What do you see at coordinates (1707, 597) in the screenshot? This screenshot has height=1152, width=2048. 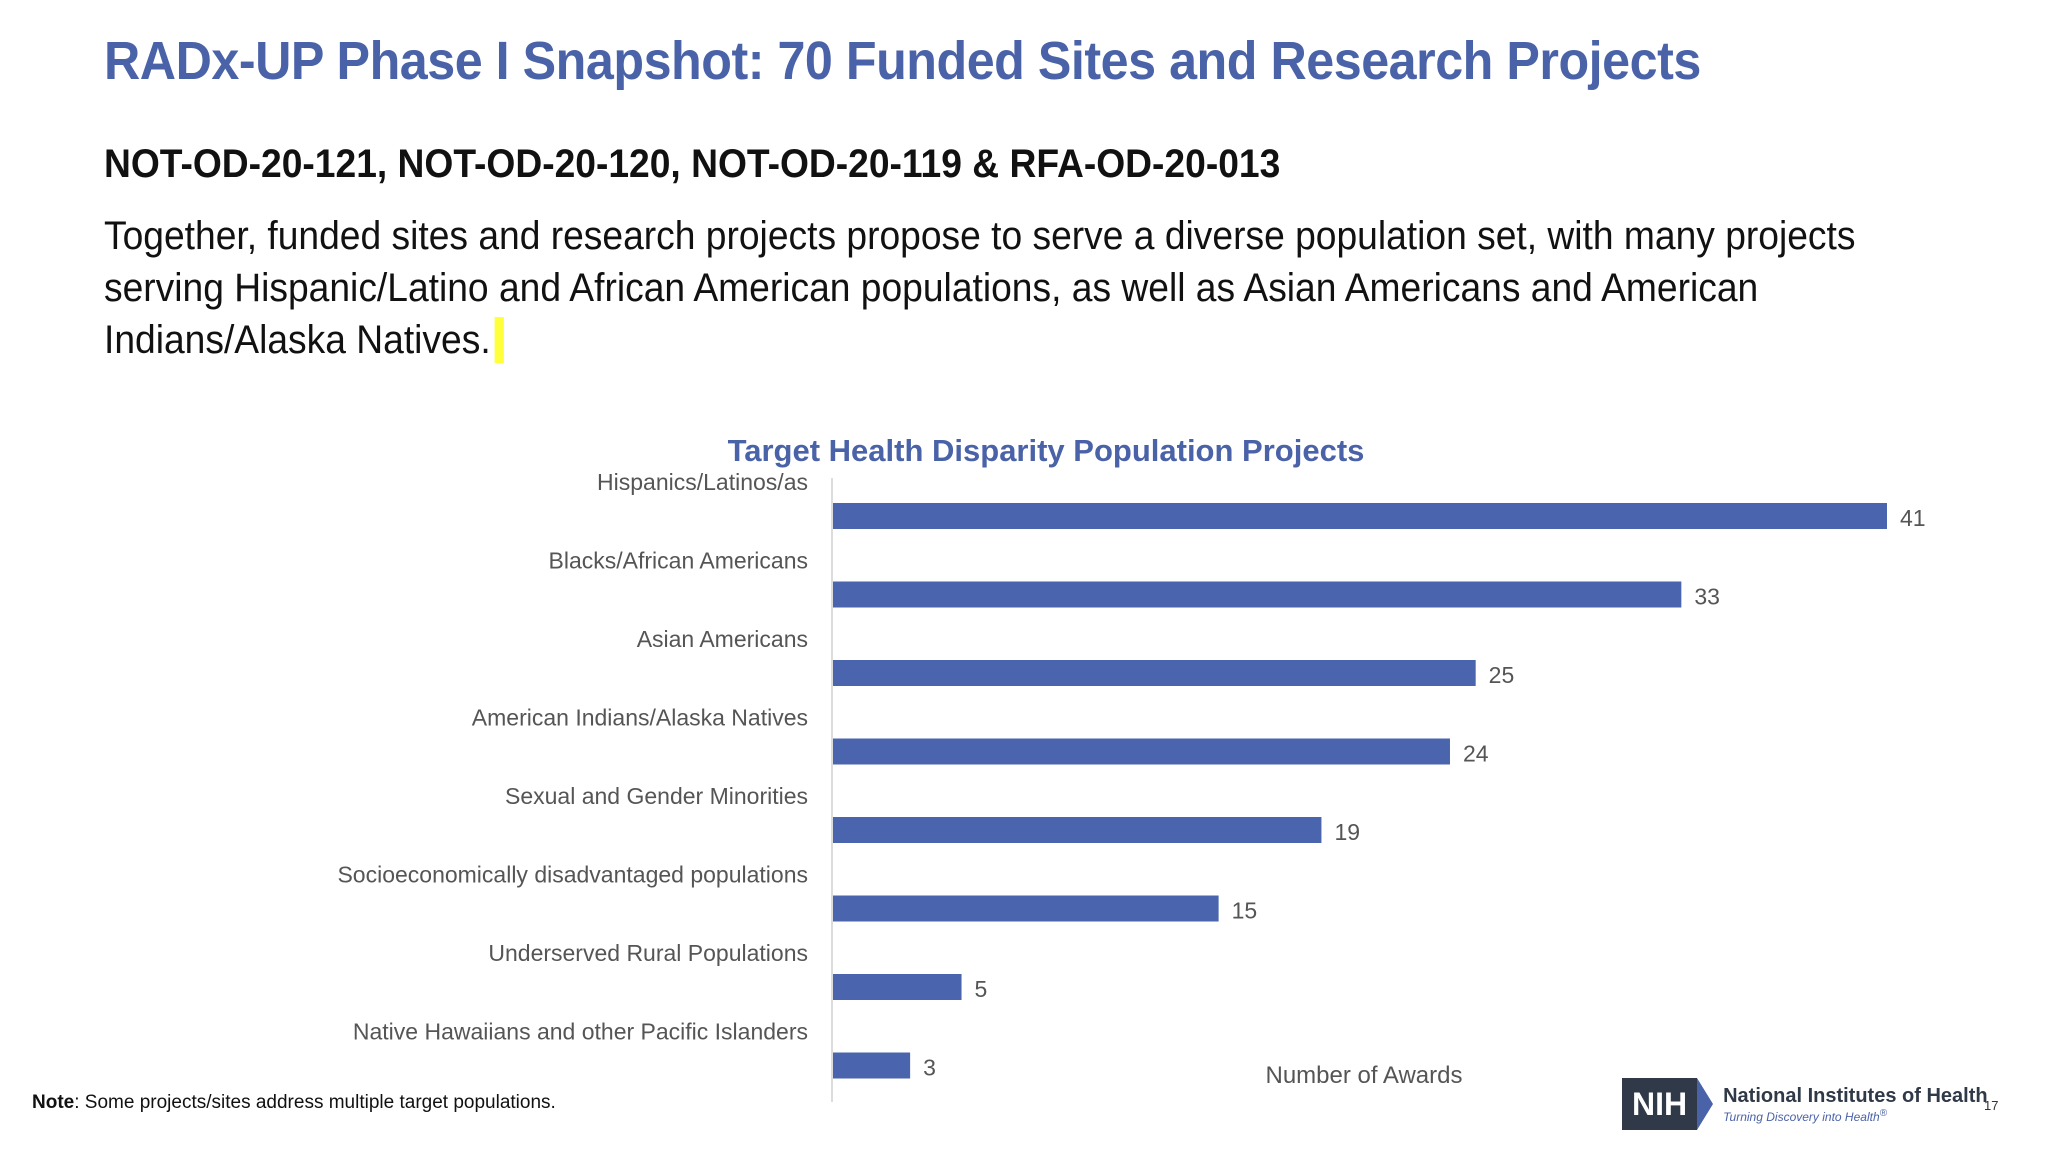 I see `data-label: 33` at bounding box center [1707, 597].